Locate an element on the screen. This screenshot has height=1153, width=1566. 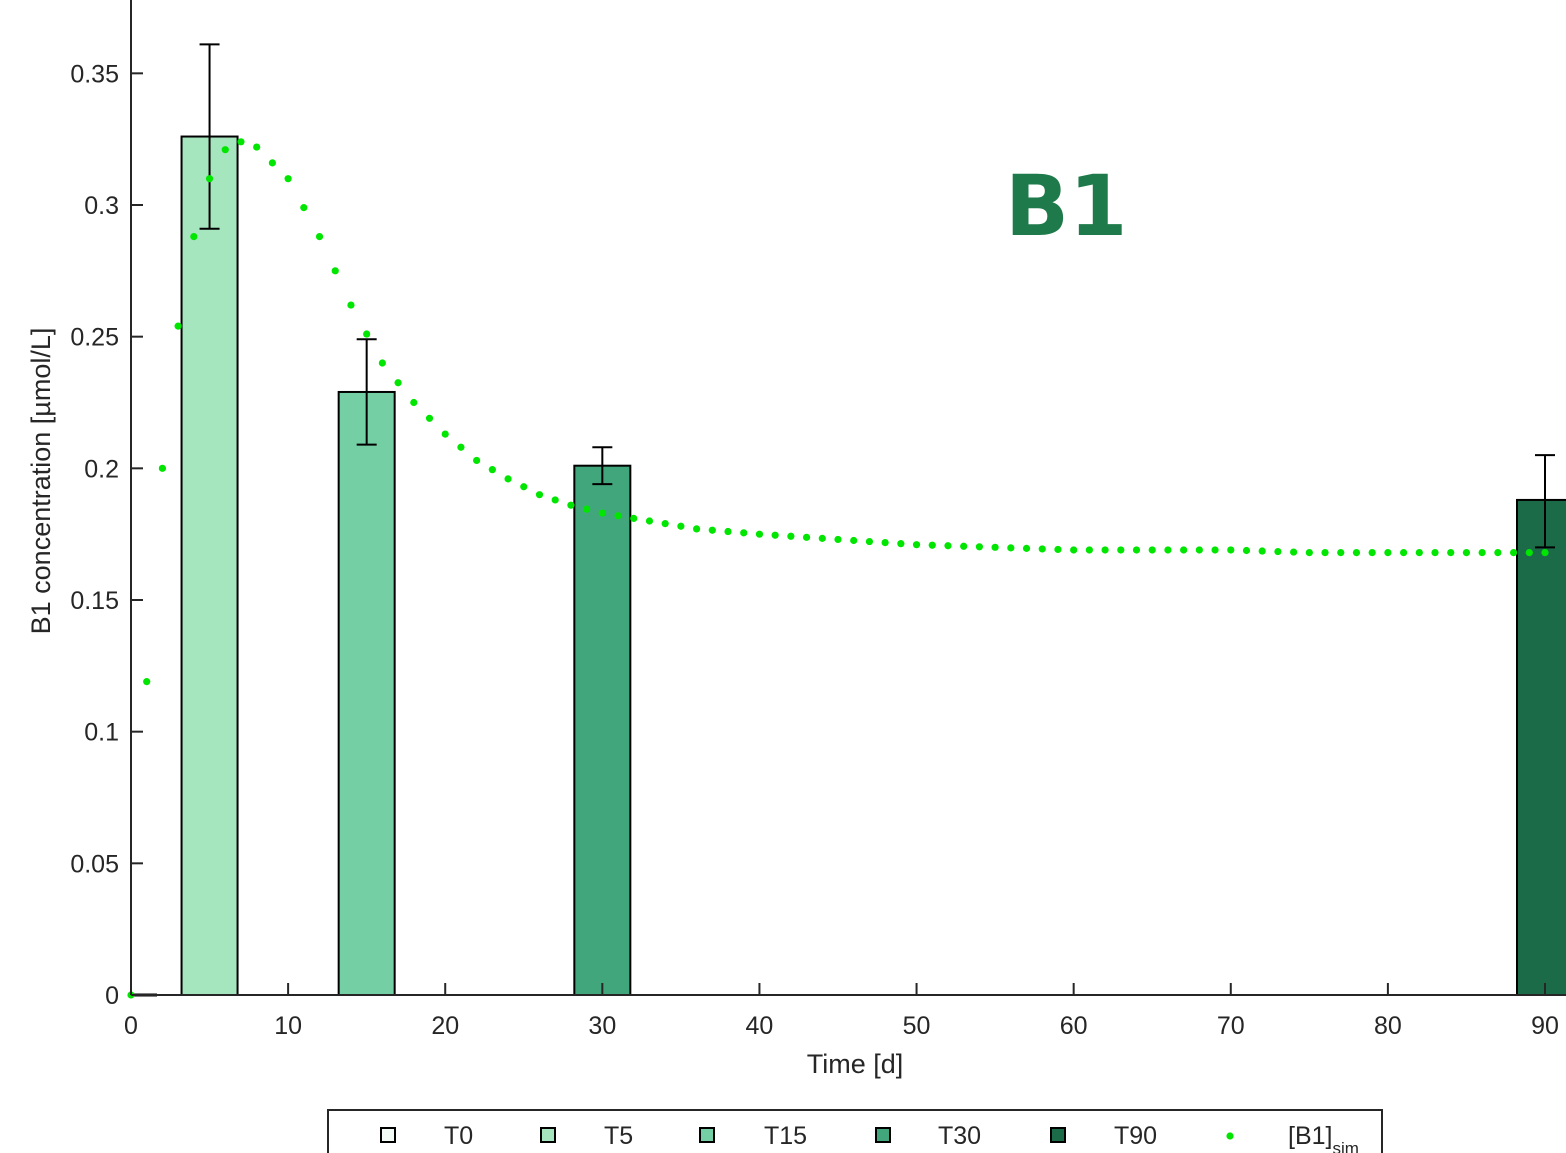
y-tick-label: 0 is located at coordinates (112, 996).